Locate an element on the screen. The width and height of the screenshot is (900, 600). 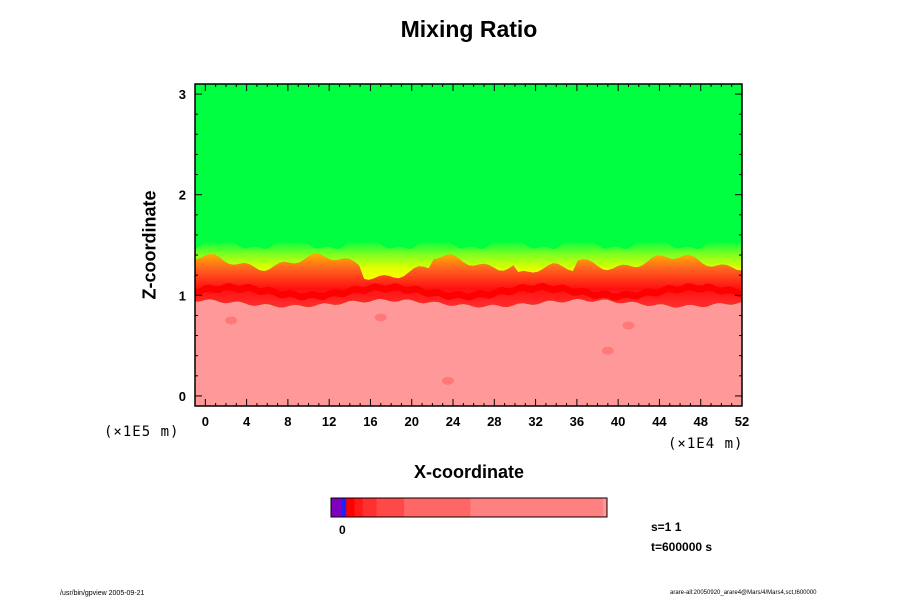
x-axis-unit: (×1E4 m) is located at coordinates (706, 444).